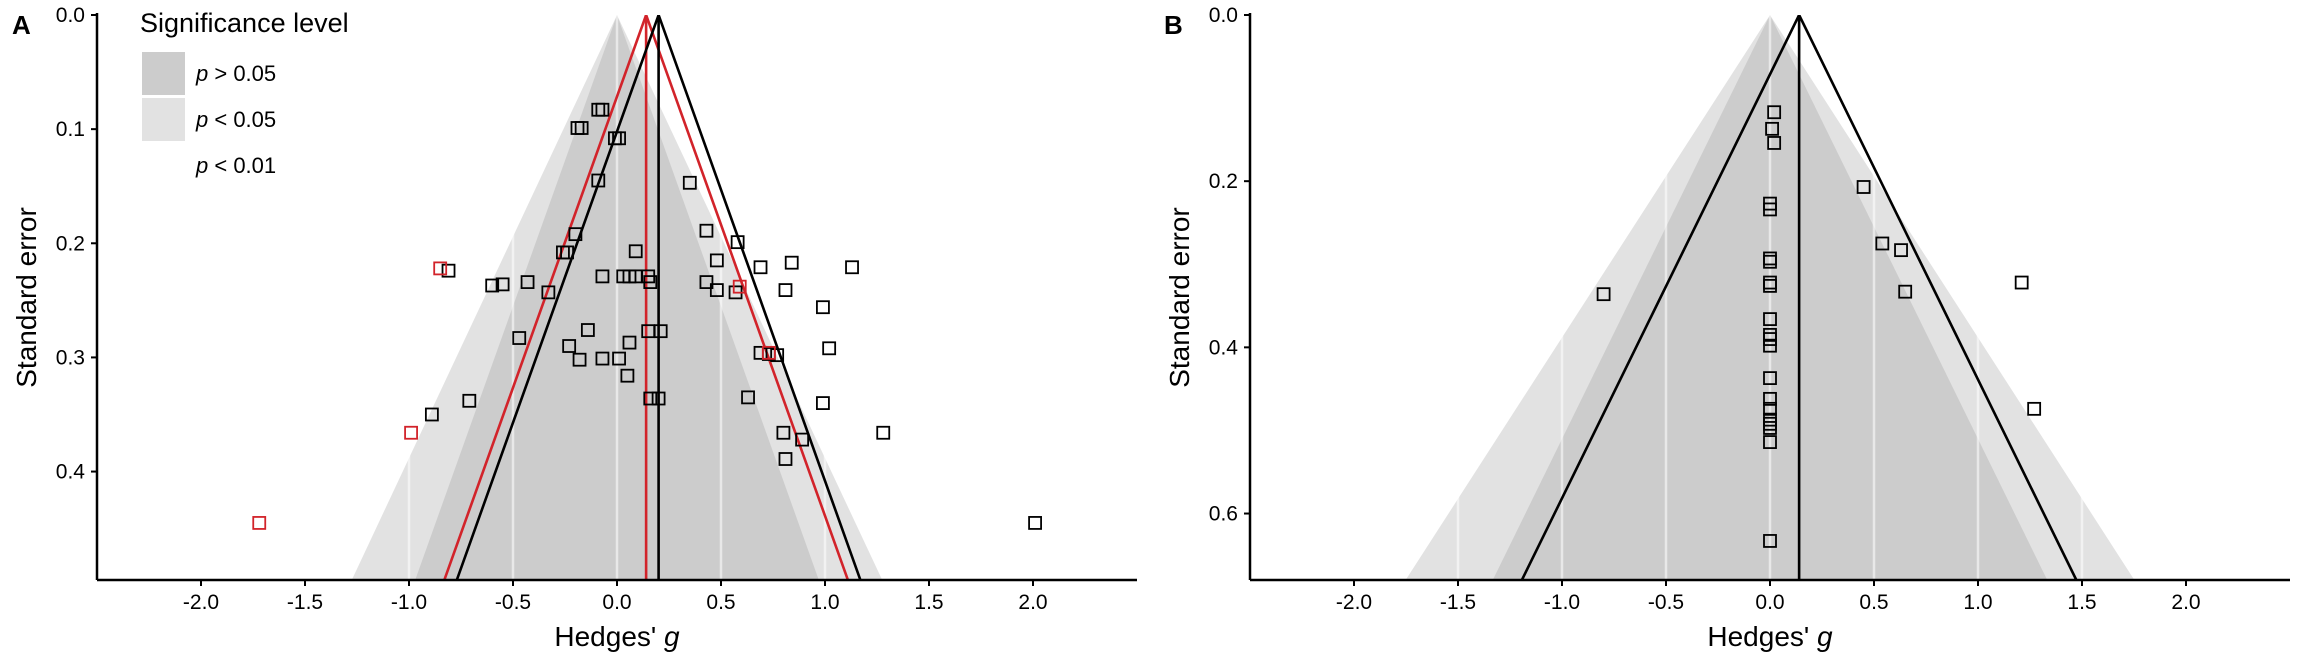  Describe the element at coordinates (242, 119) in the screenshot. I see `legend-entry-text: < 0.05` at that location.